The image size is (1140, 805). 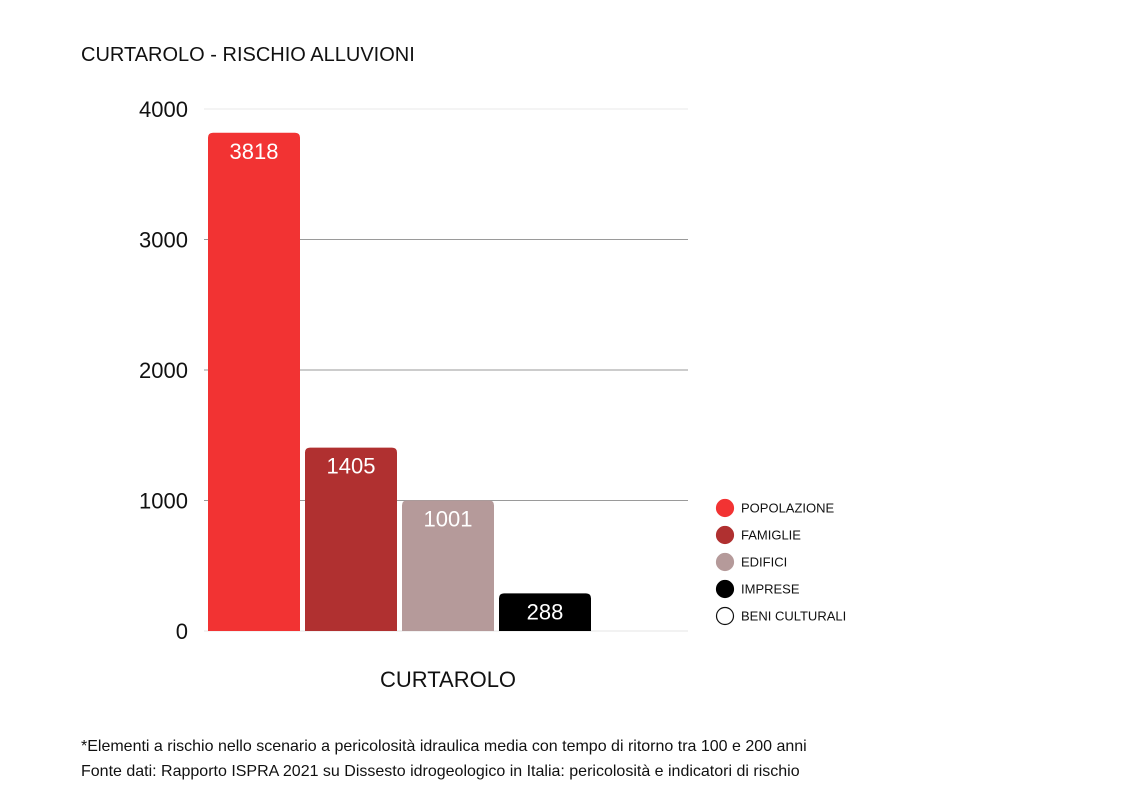 I want to click on y-tick-label: 4000, so click(x=163, y=109).